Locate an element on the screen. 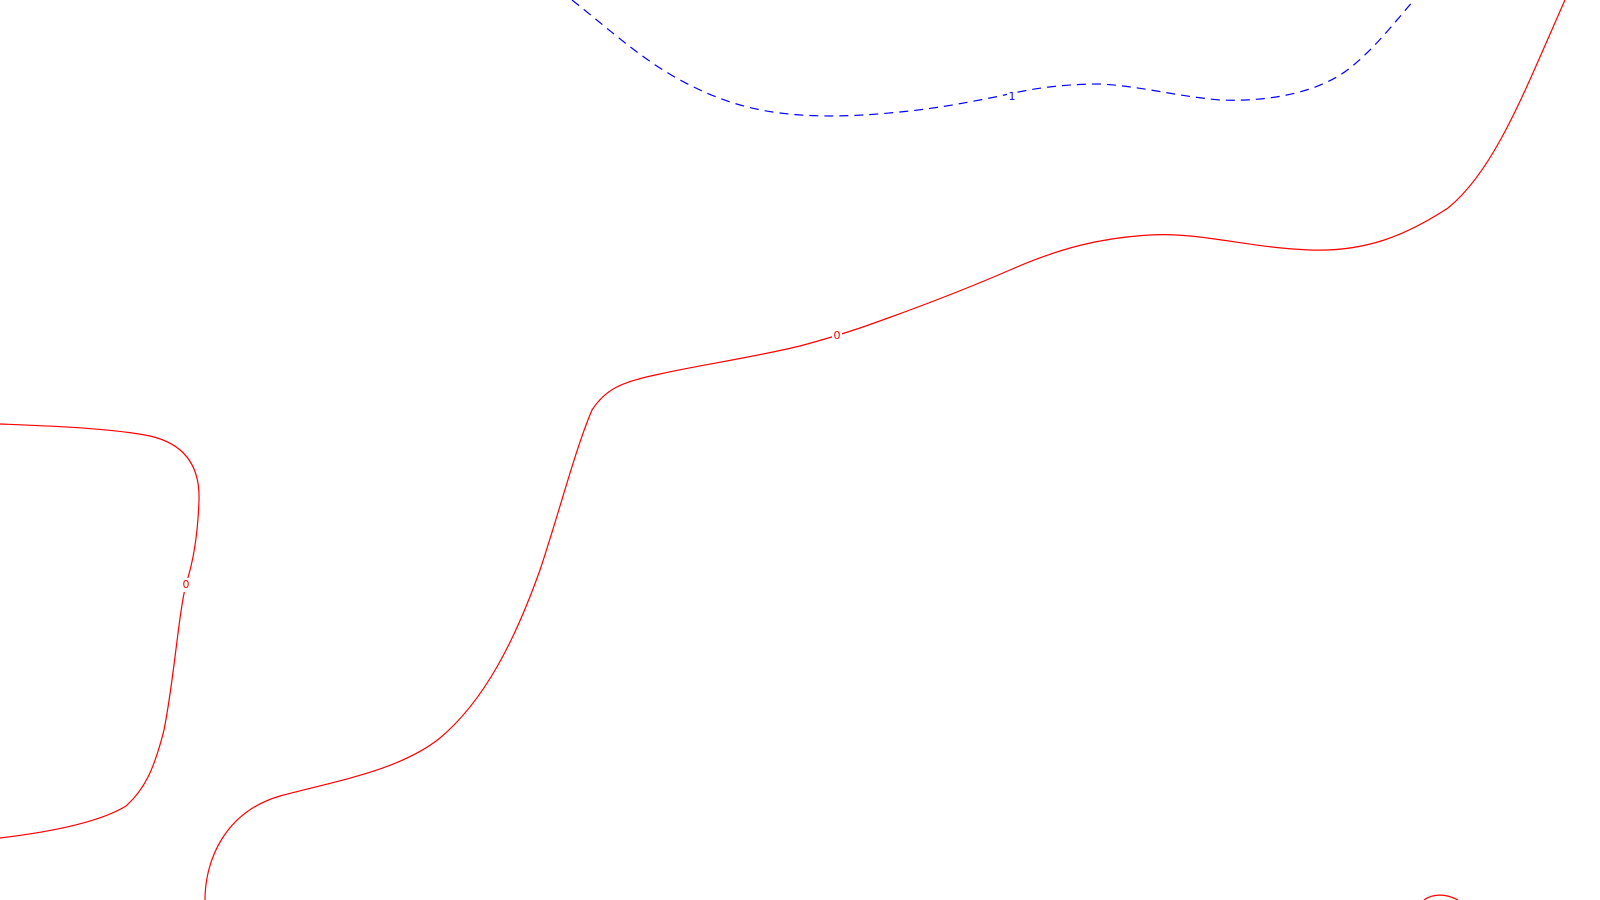 This screenshot has height=900, width=1600. contour-label-level-0-left: 0 is located at coordinates (186, 585).